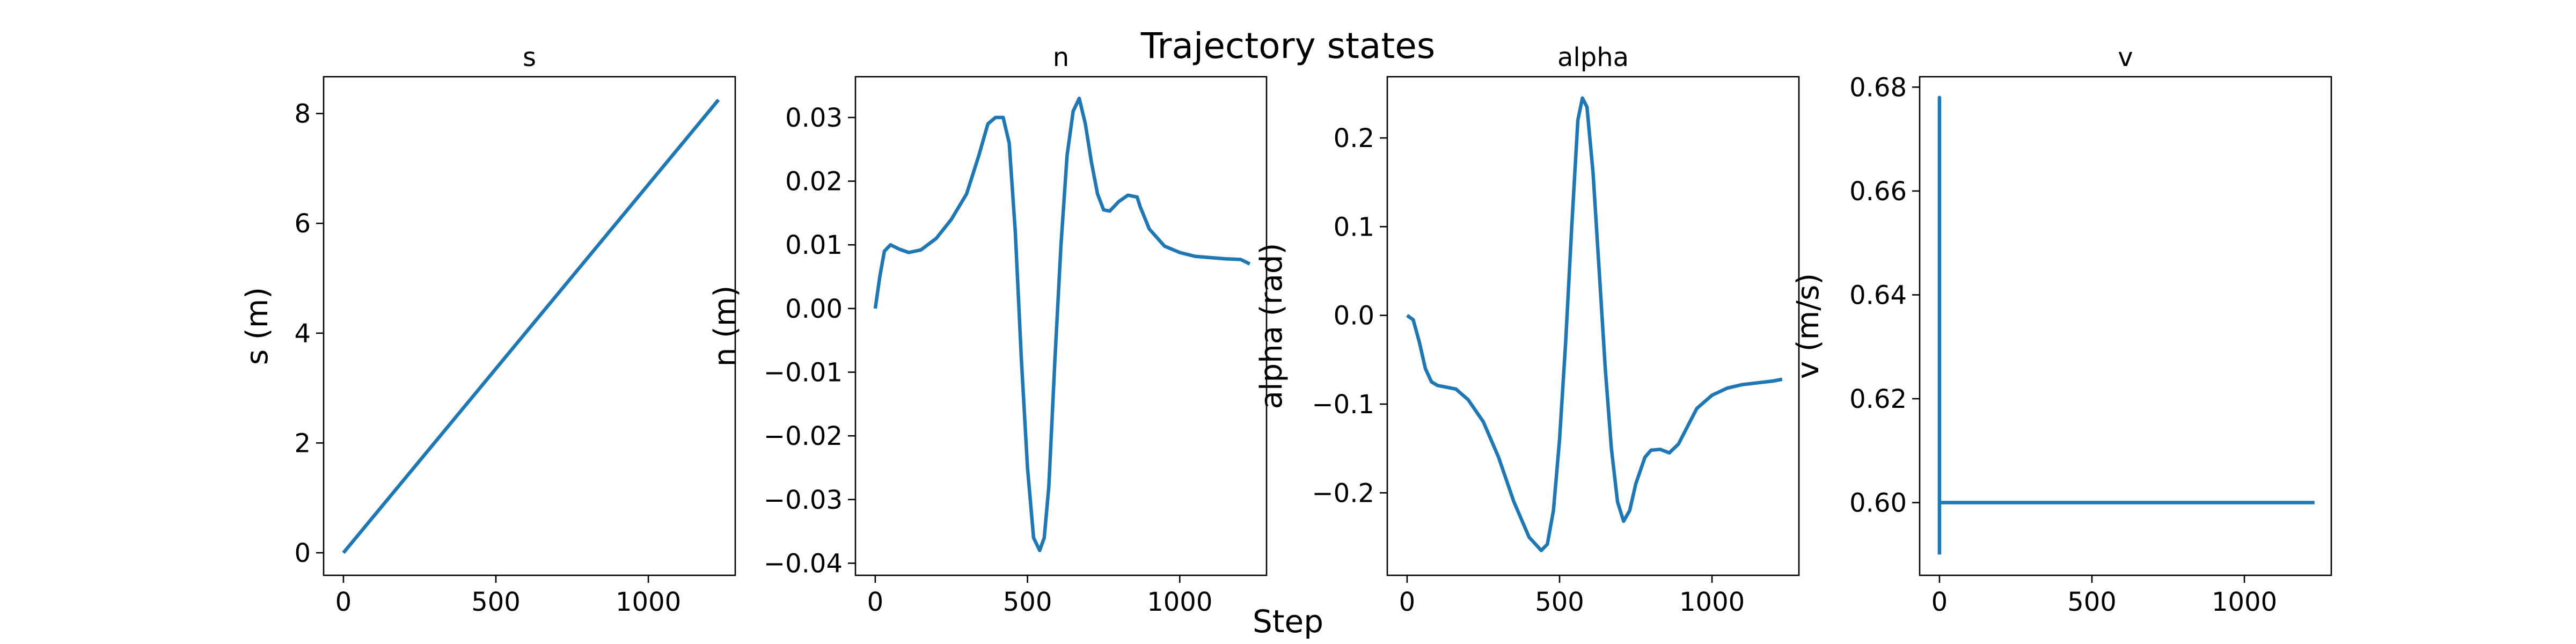 Image resolution: width=2576 pixels, height=644 pixels. I want to click on y-tick-label: 2, so click(302, 443).